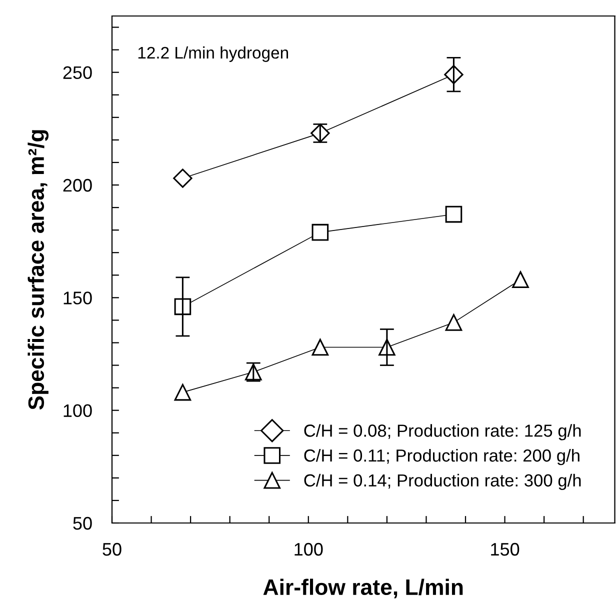 This screenshot has width=616, height=612. What do you see at coordinates (77, 73) in the screenshot?
I see `y-tick-label: 250` at bounding box center [77, 73].